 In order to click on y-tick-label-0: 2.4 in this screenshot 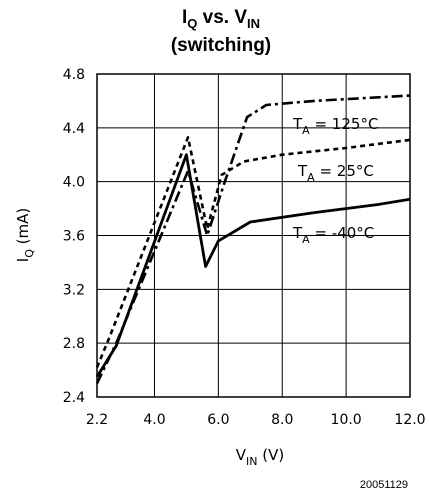, I will do `click(74, 398)`.